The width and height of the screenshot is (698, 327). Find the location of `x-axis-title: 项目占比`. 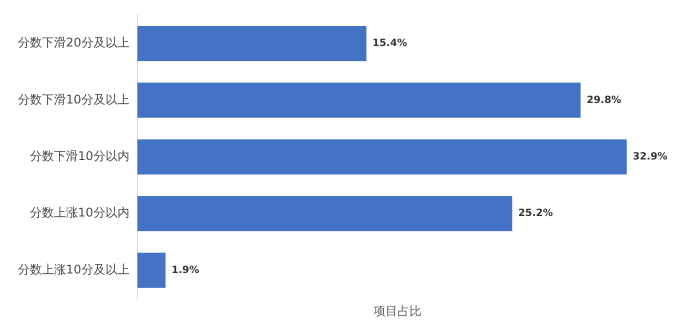

x-axis-title: 项目占比 is located at coordinates (398, 311).